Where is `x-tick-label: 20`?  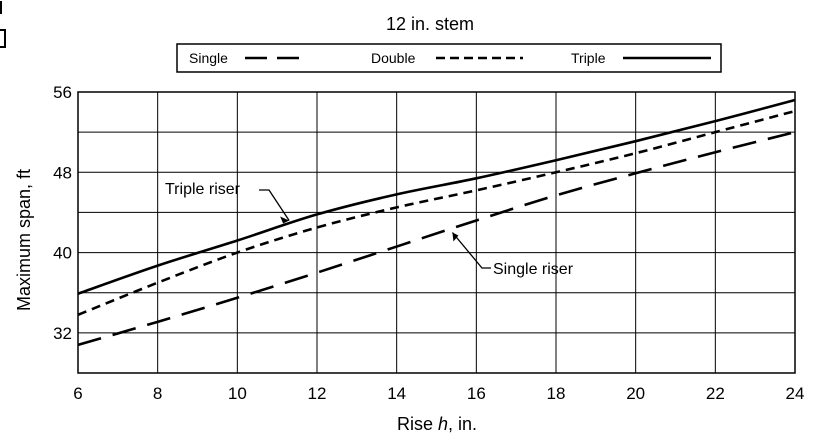
x-tick-label: 20 is located at coordinates (635, 393).